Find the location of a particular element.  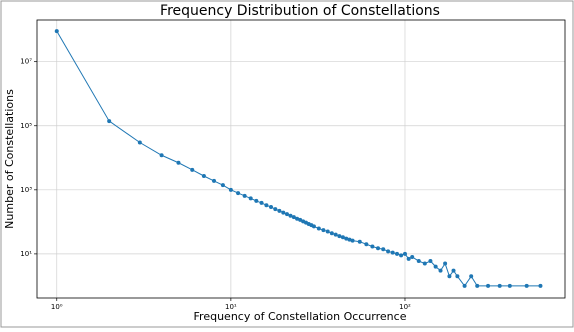

x-tick-label: 10⁰ is located at coordinates (57, 307).